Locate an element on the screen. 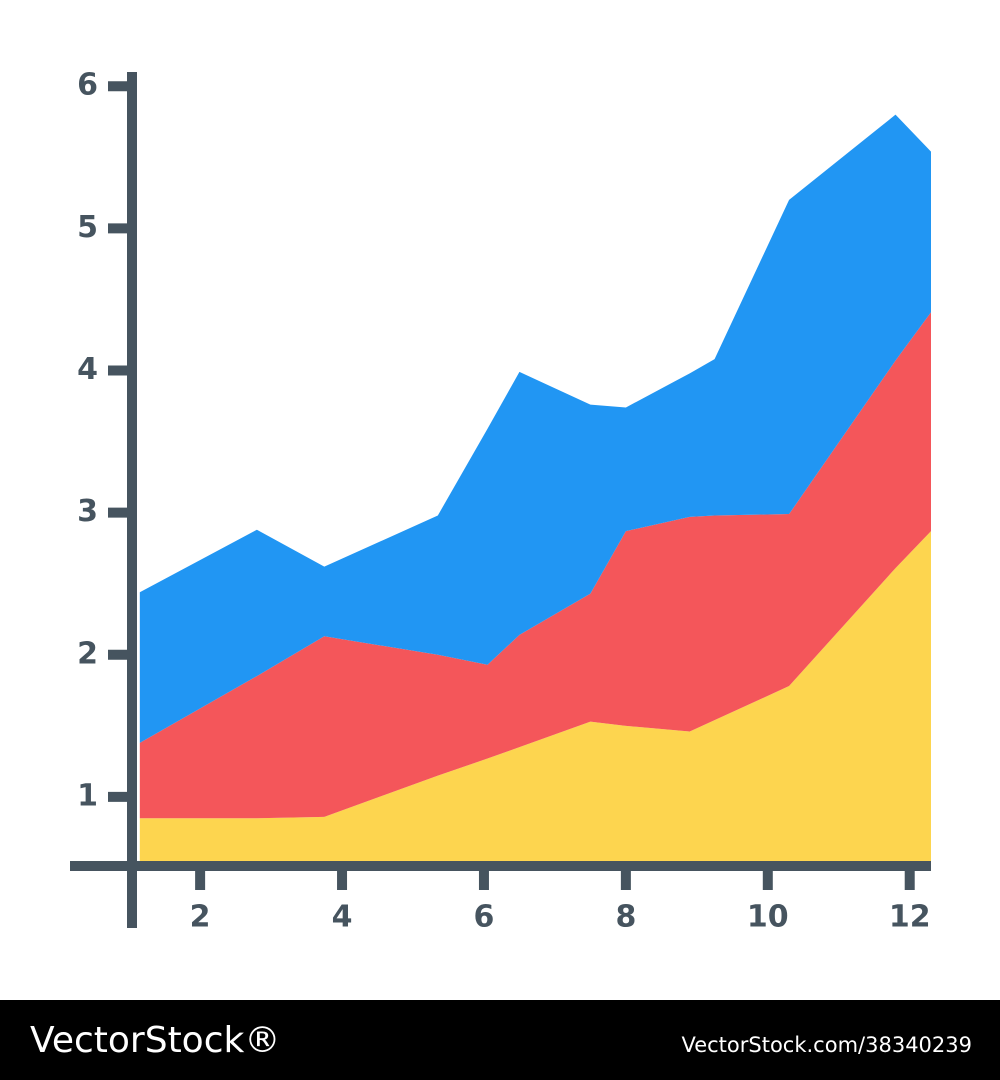 The width and height of the screenshot is (1000, 1080). y-tick-label: 3 is located at coordinates (87, 511).